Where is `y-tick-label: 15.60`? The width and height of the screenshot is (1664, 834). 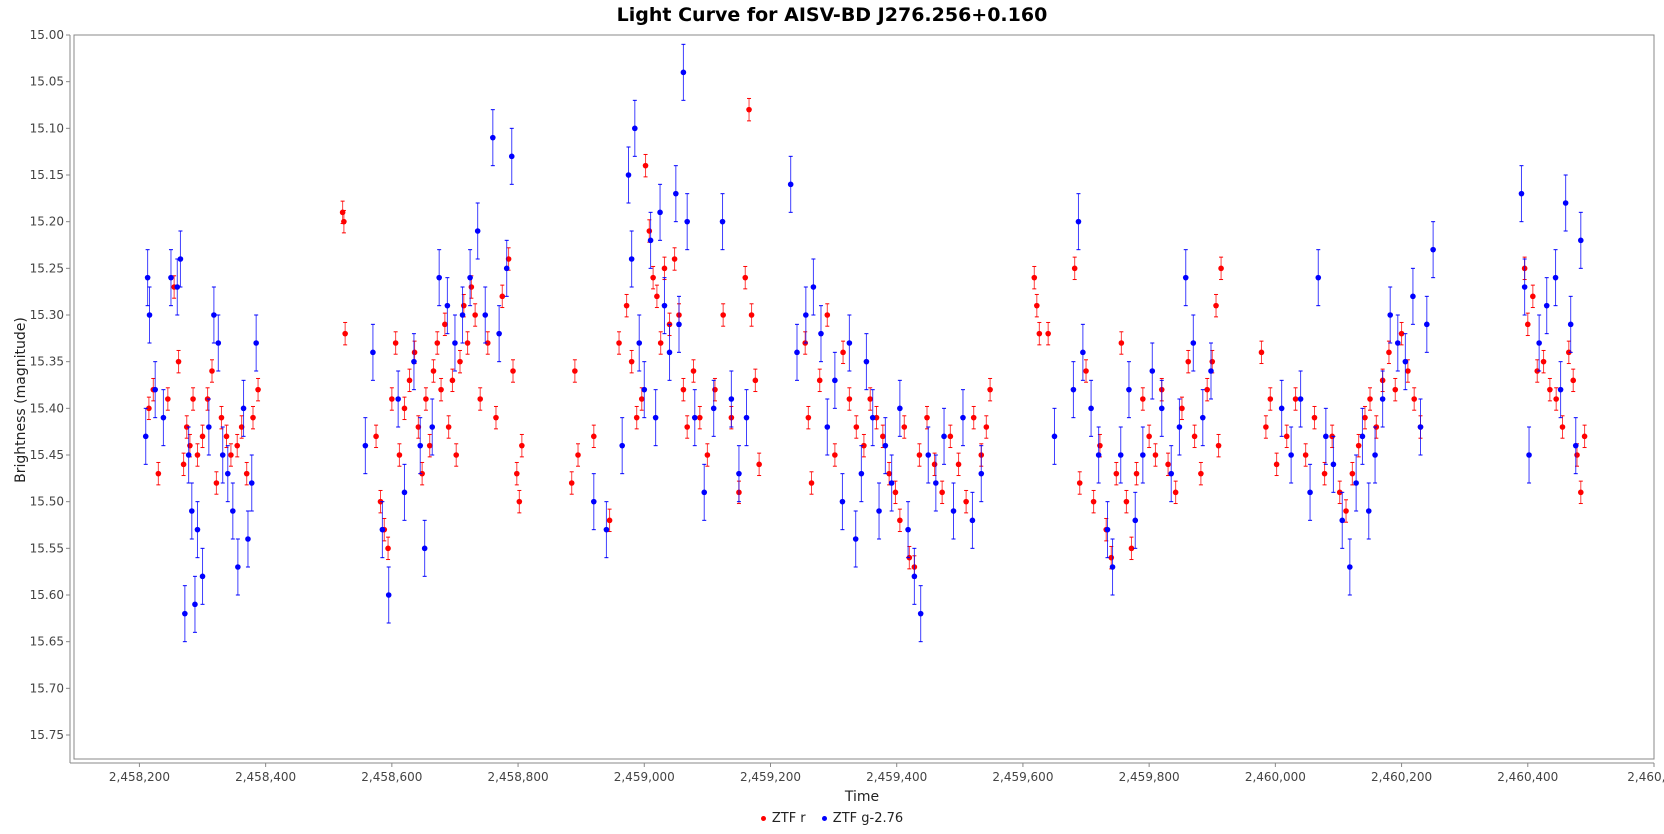
y-tick-label: 15.60 is located at coordinates (47, 595).